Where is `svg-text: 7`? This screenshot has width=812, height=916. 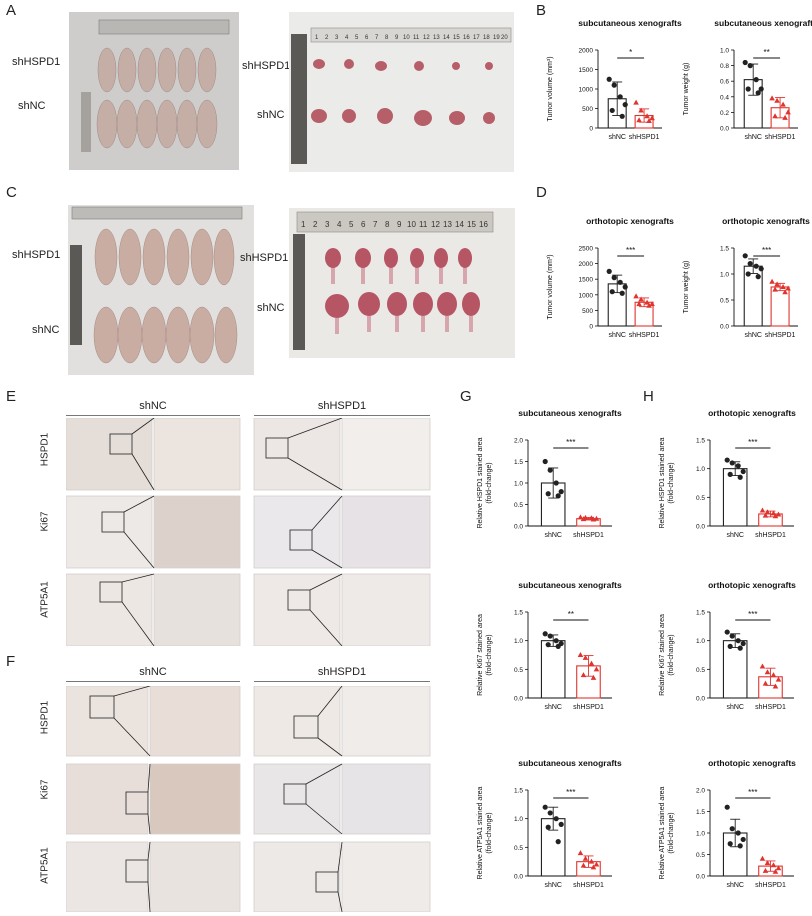 svg-text: 7 is located at coordinates (375, 224).